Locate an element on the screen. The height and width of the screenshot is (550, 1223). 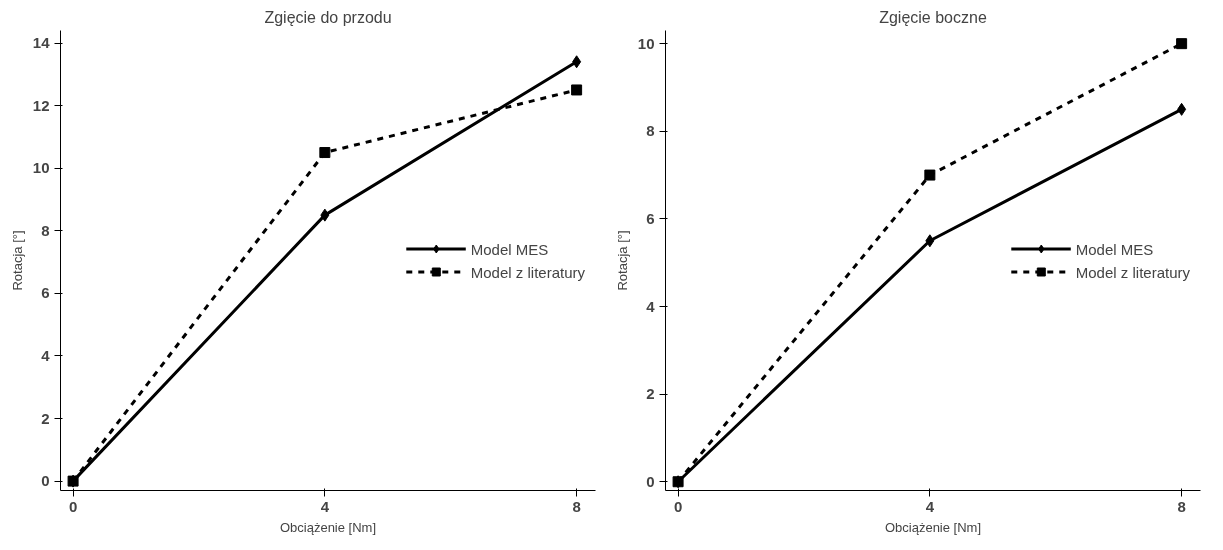
y-tick-label: 14 is located at coordinates (41, 43).